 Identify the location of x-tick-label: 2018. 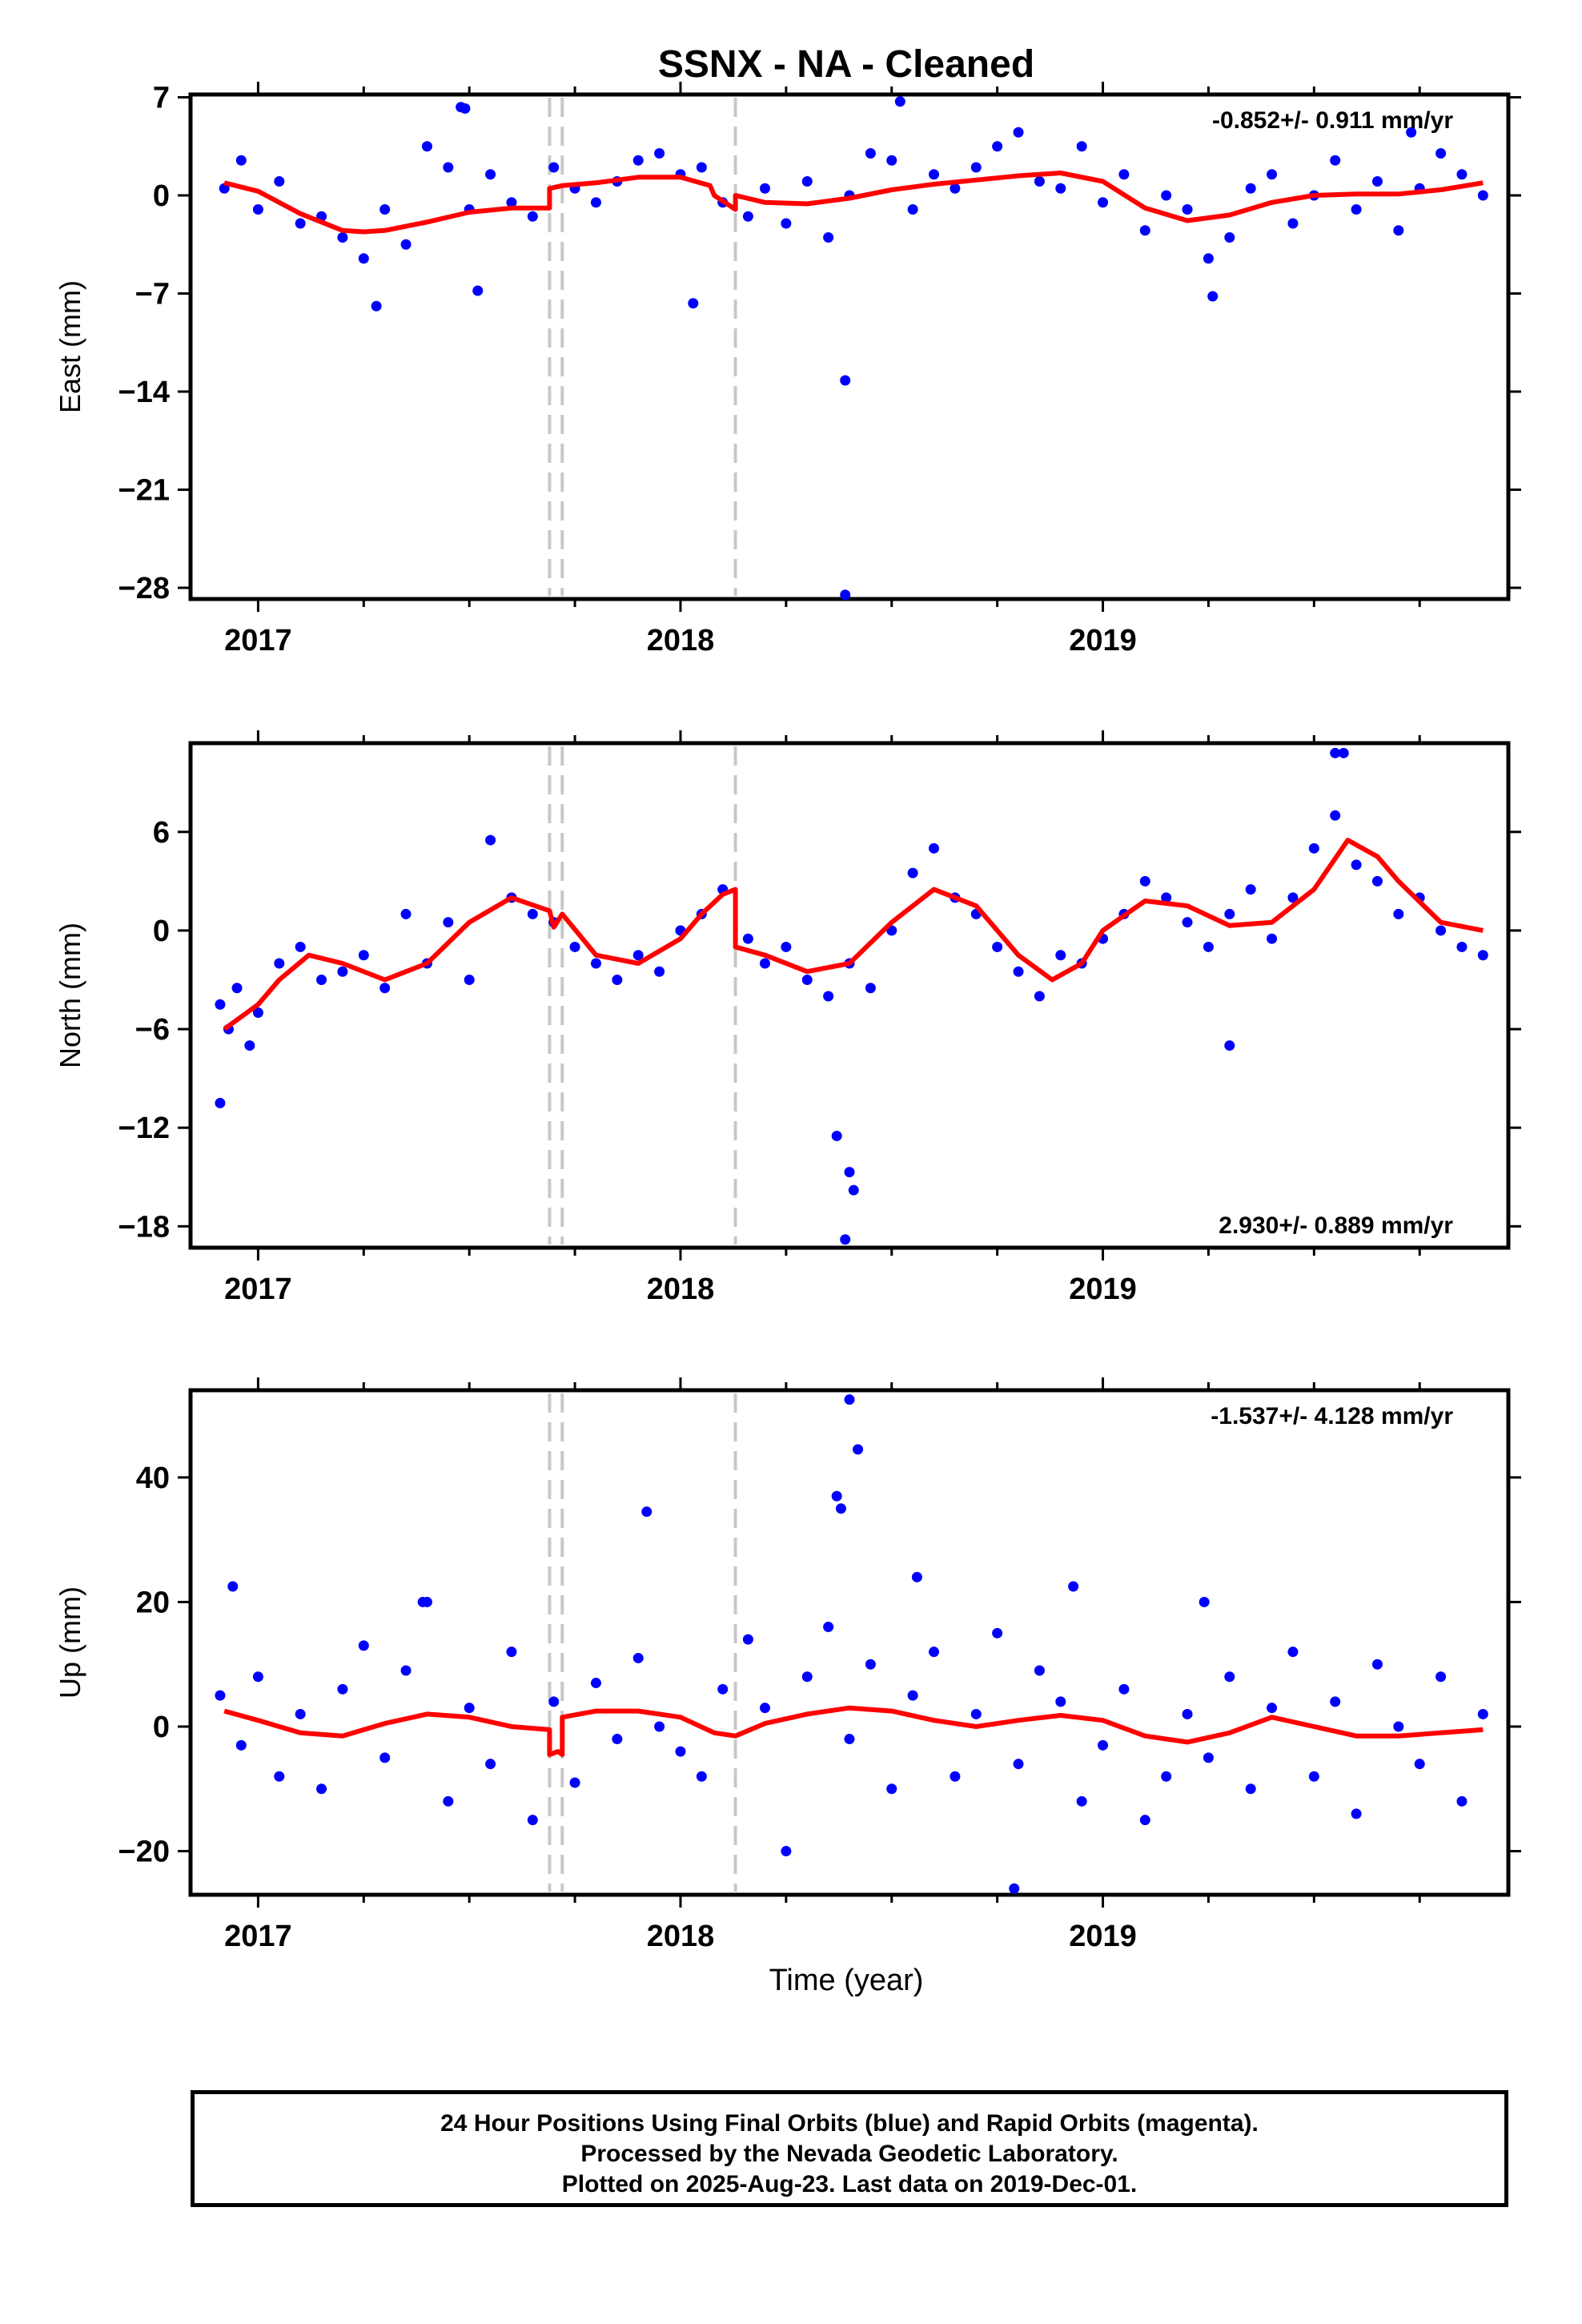
(681, 1289).